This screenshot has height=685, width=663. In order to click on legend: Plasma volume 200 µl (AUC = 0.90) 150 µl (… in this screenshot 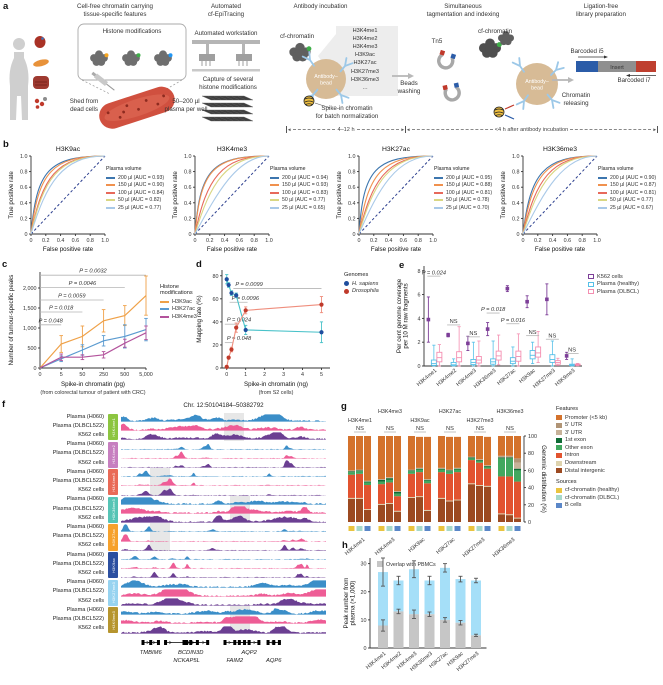, I will do `click(630, 189)`.